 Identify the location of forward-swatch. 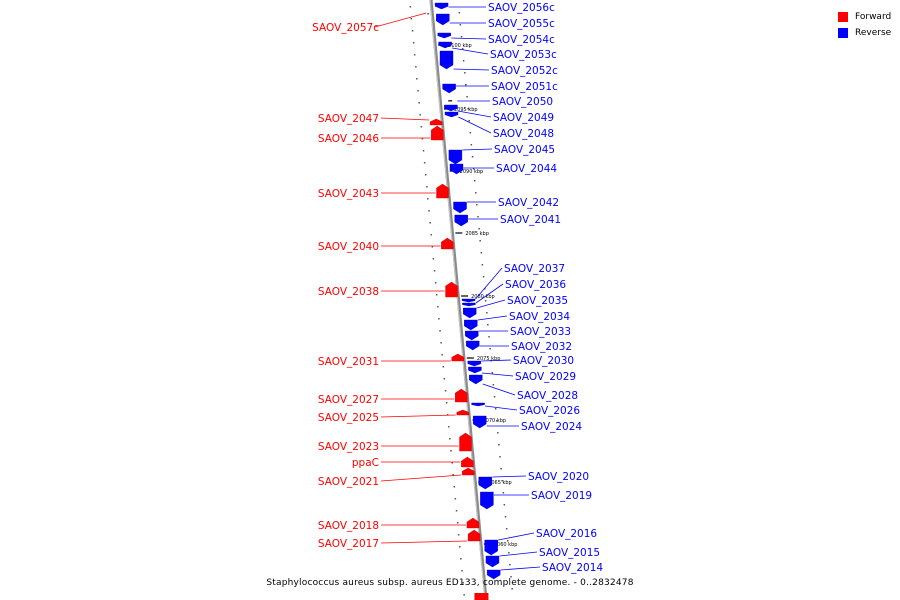
(843, 16).